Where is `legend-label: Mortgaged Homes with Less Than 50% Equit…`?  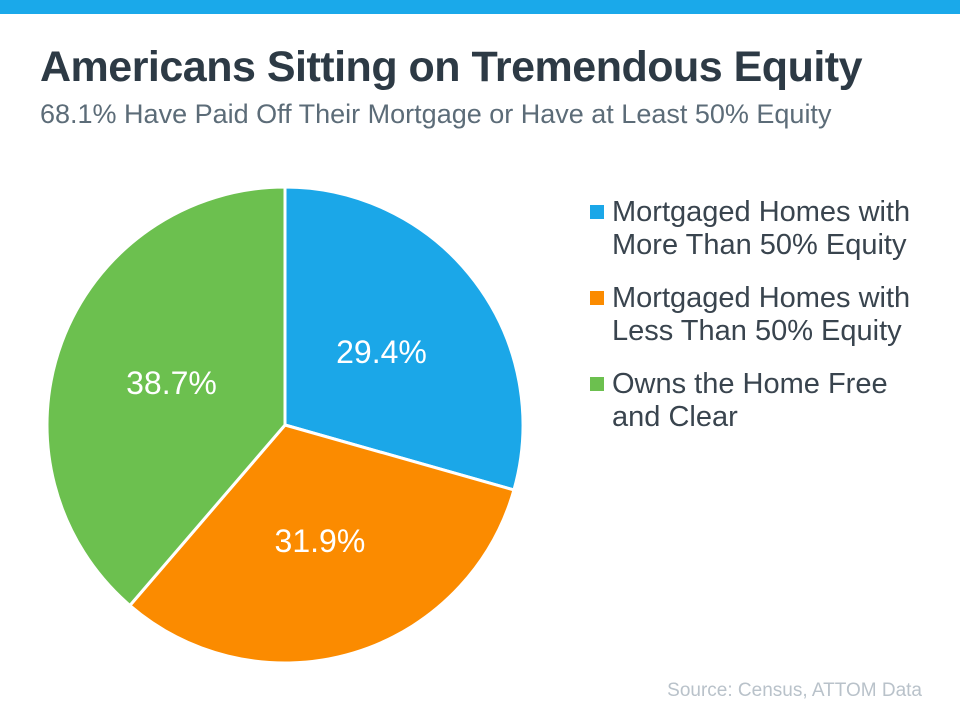 legend-label: Mortgaged Homes with Less Than 50% Equit… is located at coordinates (761, 314).